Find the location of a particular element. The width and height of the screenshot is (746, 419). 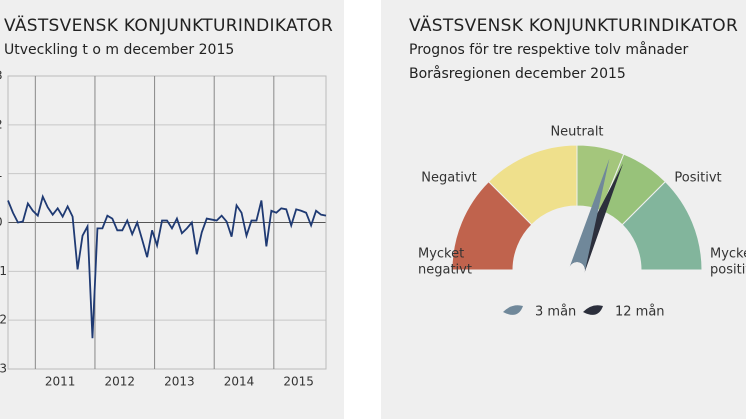

gauge-segment is located at coordinates (662, 225).